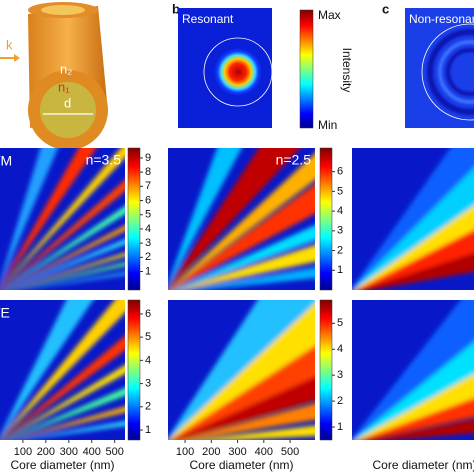 The image size is (474, 474). What do you see at coordinates (104, 160) in the screenshot?
I see `index-label: n=3.5` at bounding box center [104, 160].